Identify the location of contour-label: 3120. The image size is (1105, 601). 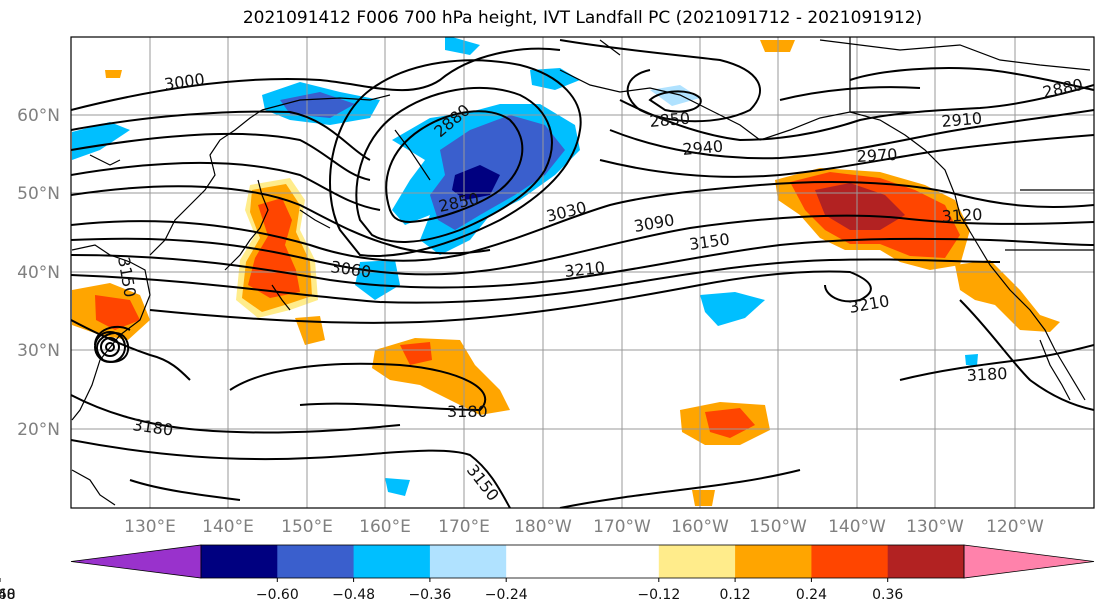
(962, 215).